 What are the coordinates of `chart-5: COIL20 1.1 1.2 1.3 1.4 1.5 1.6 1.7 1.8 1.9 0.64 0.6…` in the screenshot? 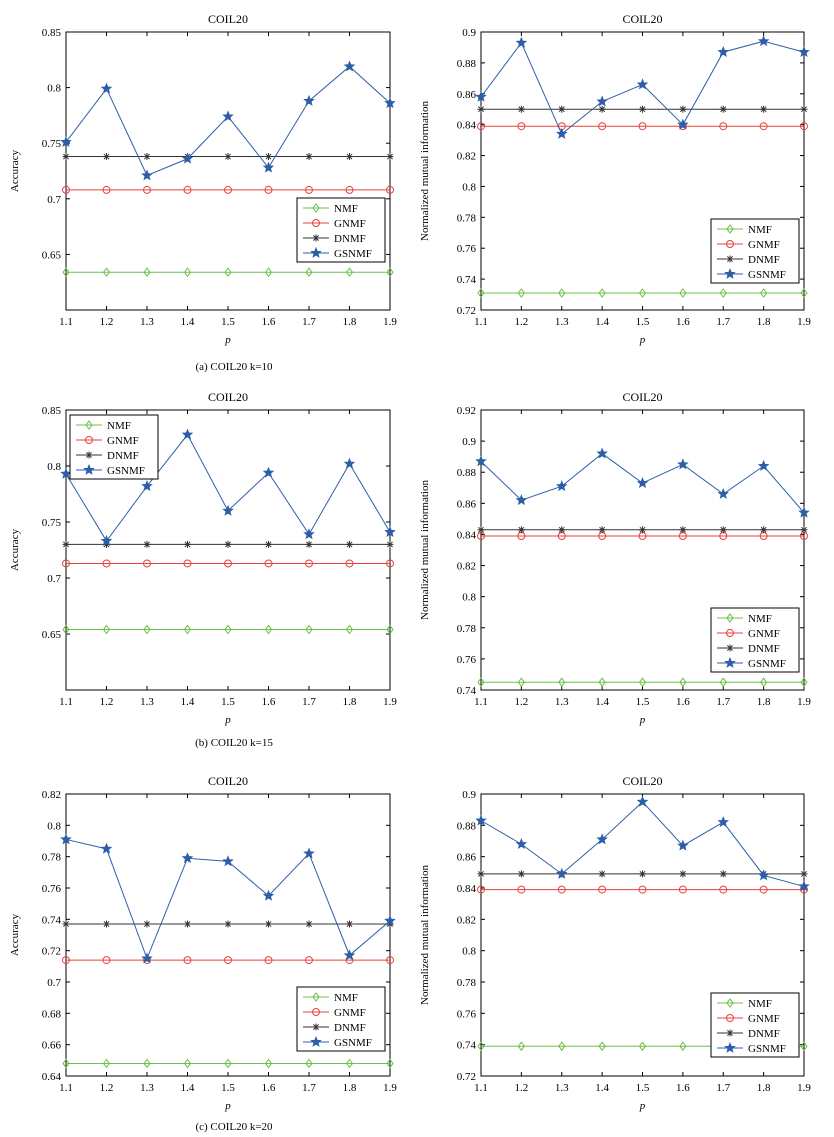 It's located at (203, 943).